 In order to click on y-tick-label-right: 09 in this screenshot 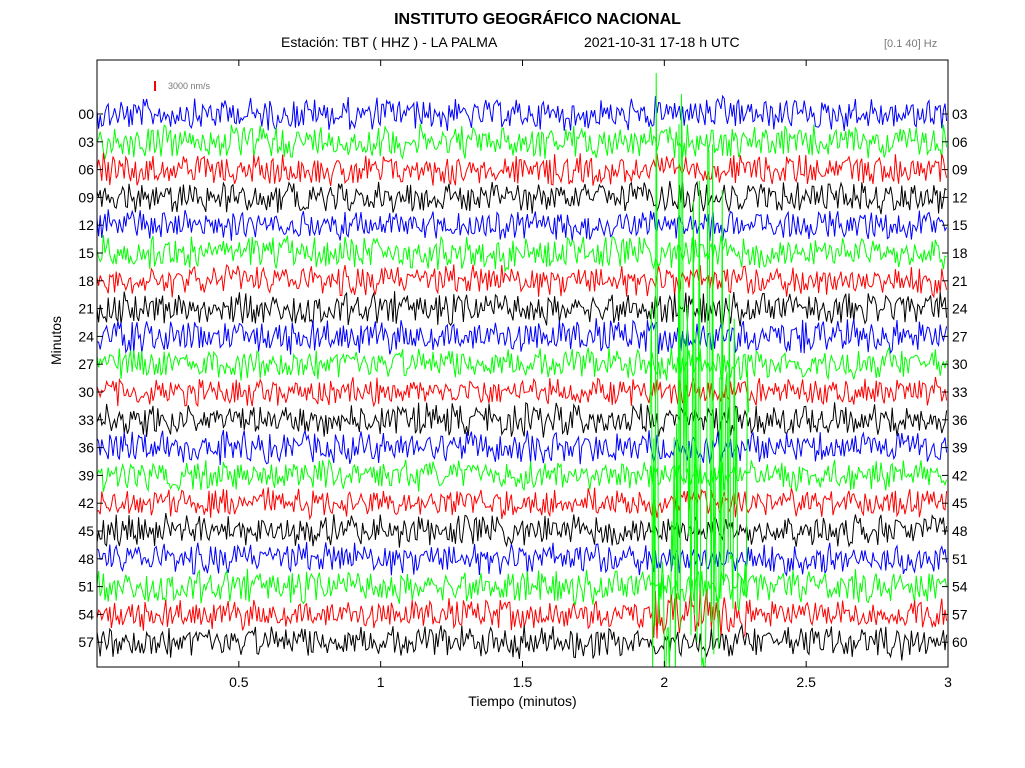, I will do `click(960, 170)`.